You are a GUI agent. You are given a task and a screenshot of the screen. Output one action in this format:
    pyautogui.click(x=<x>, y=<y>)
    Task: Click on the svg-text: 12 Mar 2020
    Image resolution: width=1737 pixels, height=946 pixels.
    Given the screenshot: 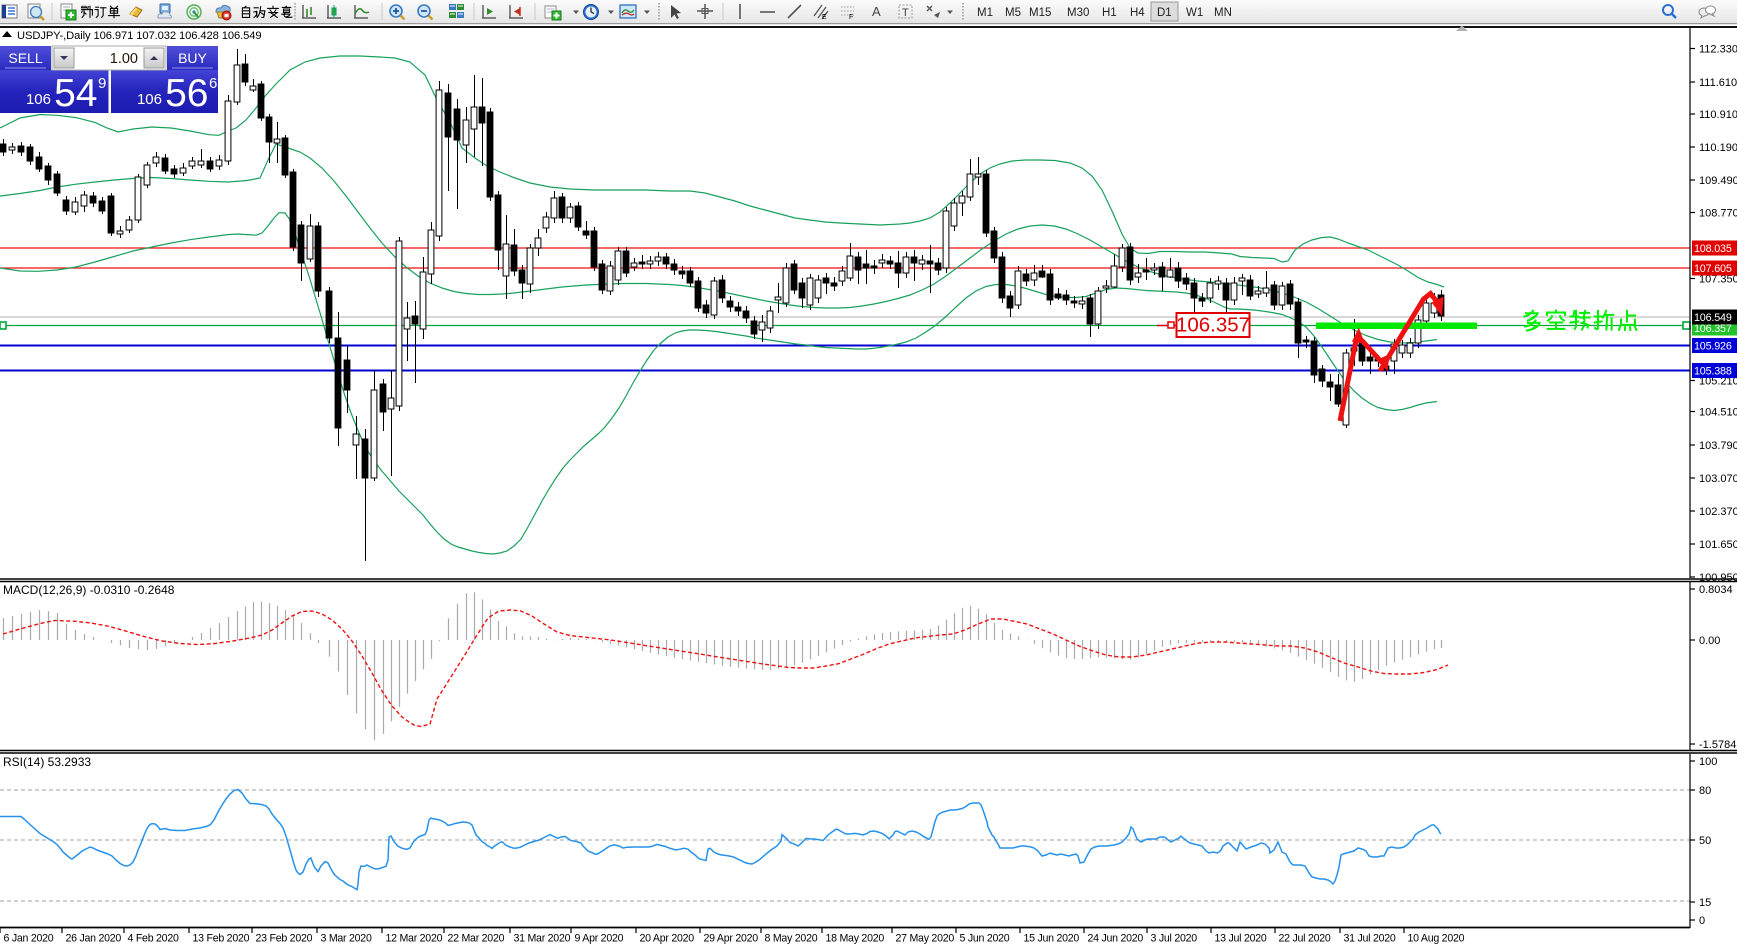 What is the action you would take?
    pyautogui.click(x=414, y=939)
    